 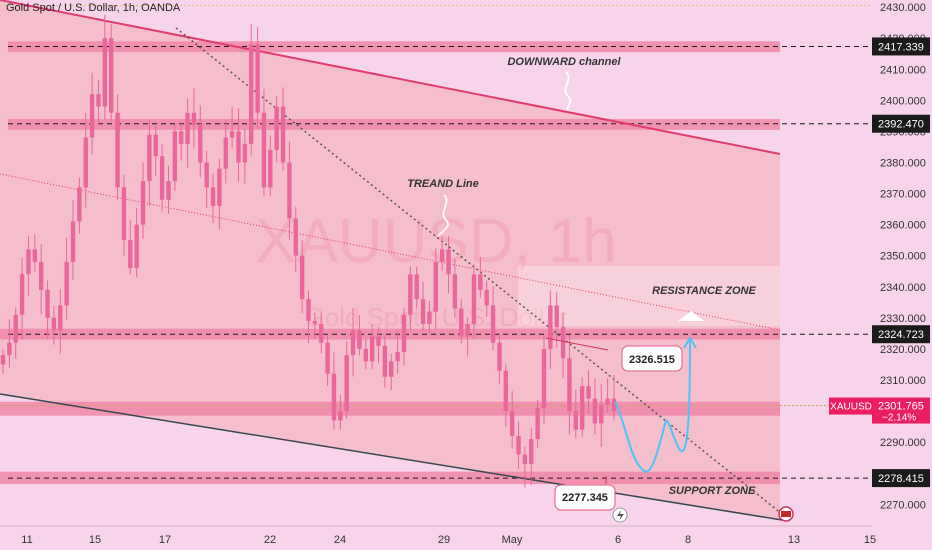 I want to click on annotation-channel: DOWNWARD channel, so click(x=564, y=62).